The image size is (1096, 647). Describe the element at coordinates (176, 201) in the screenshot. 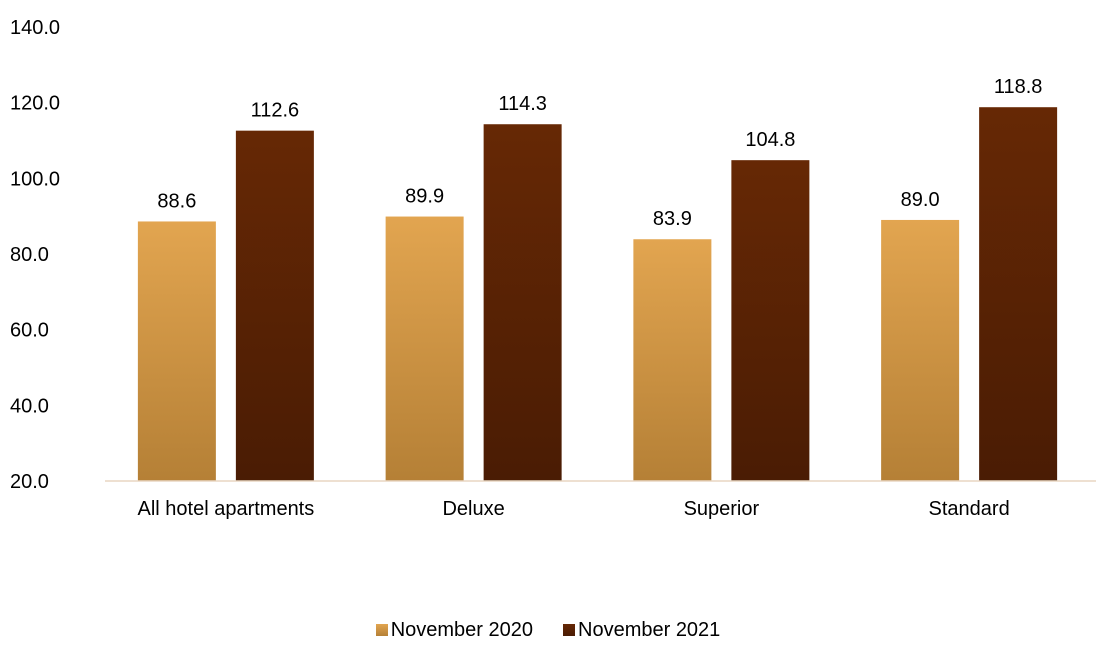

I see `data-label: 88.6` at that location.